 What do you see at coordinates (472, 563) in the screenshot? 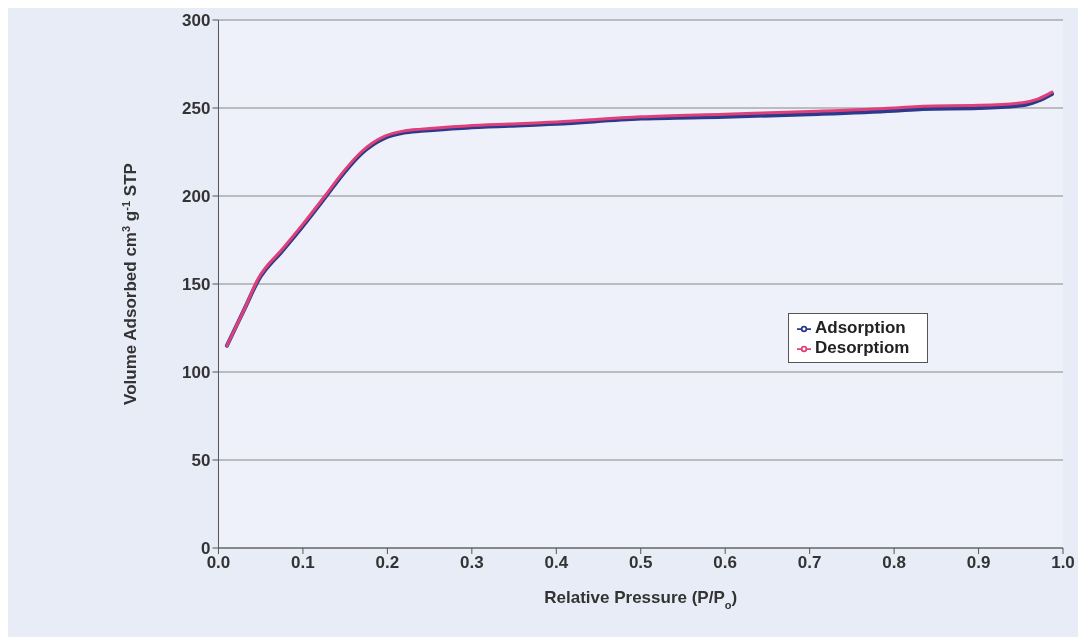
I see `x-tick-label: 0.3` at bounding box center [472, 563].